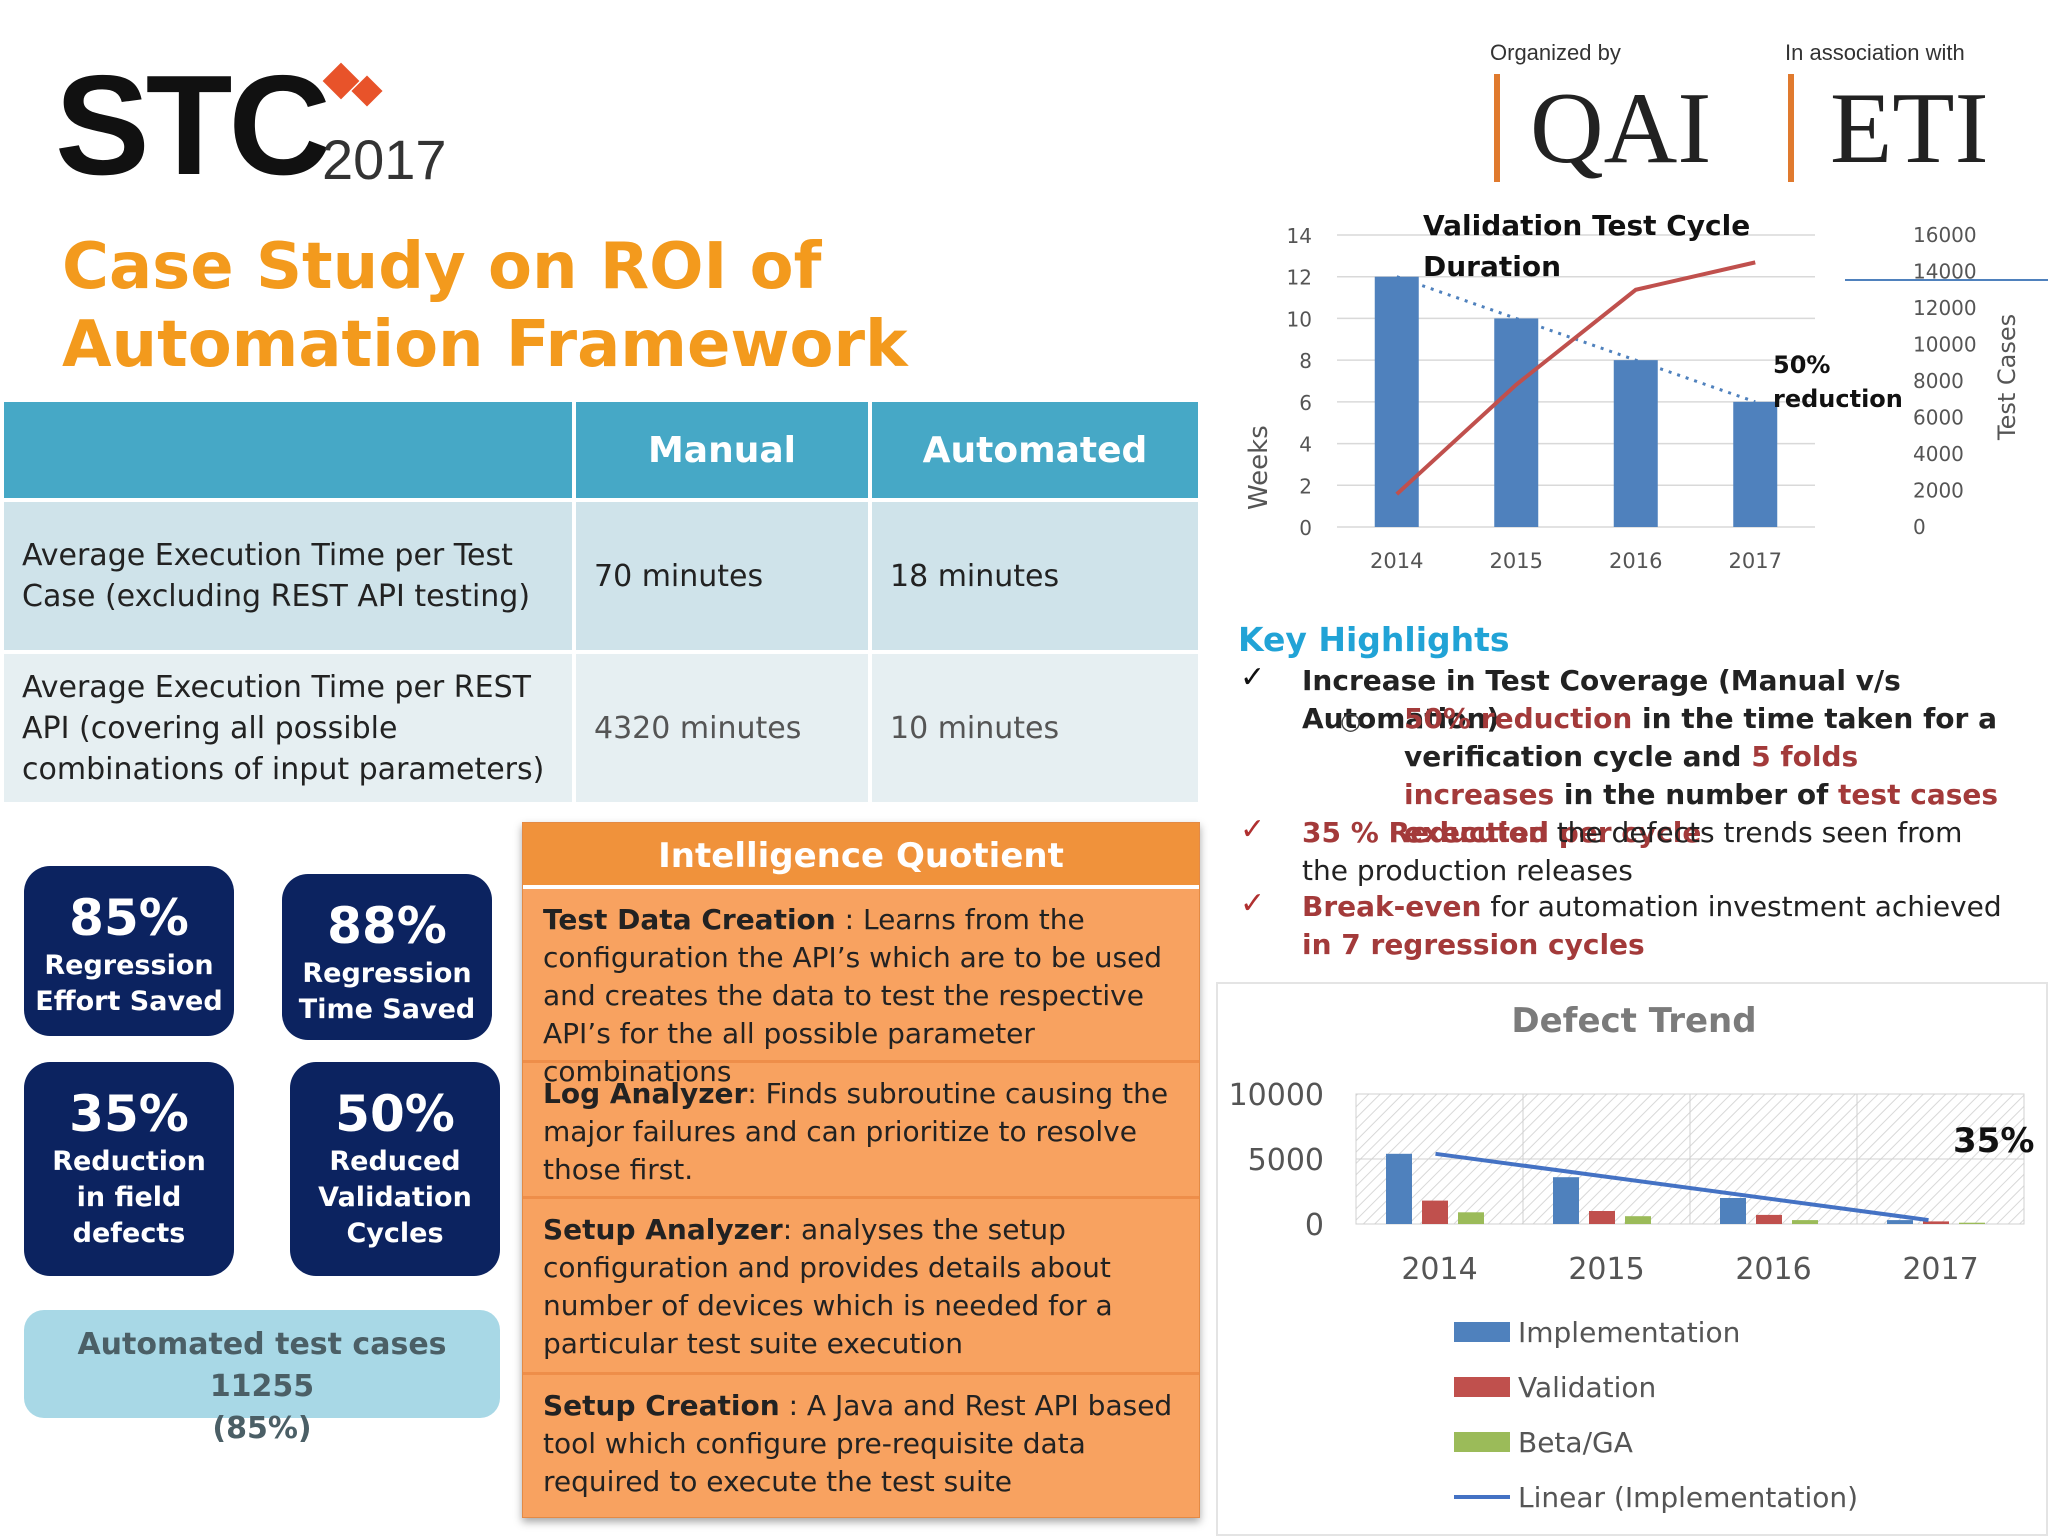 This screenshot has width=2048, height=1536. What do you see at coordinates (1688, 1497) in the screenshot?
I see `legend-label: Linear (Implementation)` at bounding box center [1688, 1497].